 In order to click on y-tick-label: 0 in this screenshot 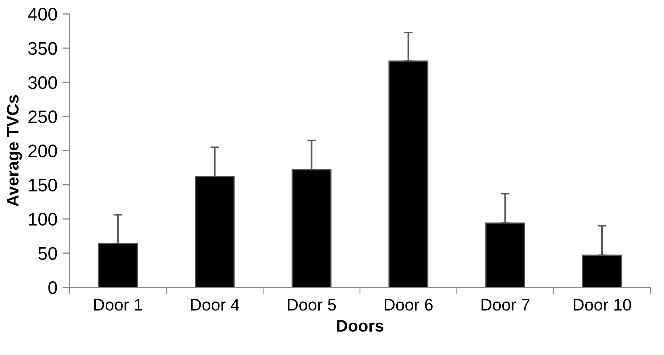, I will do `click(53, 287)`.